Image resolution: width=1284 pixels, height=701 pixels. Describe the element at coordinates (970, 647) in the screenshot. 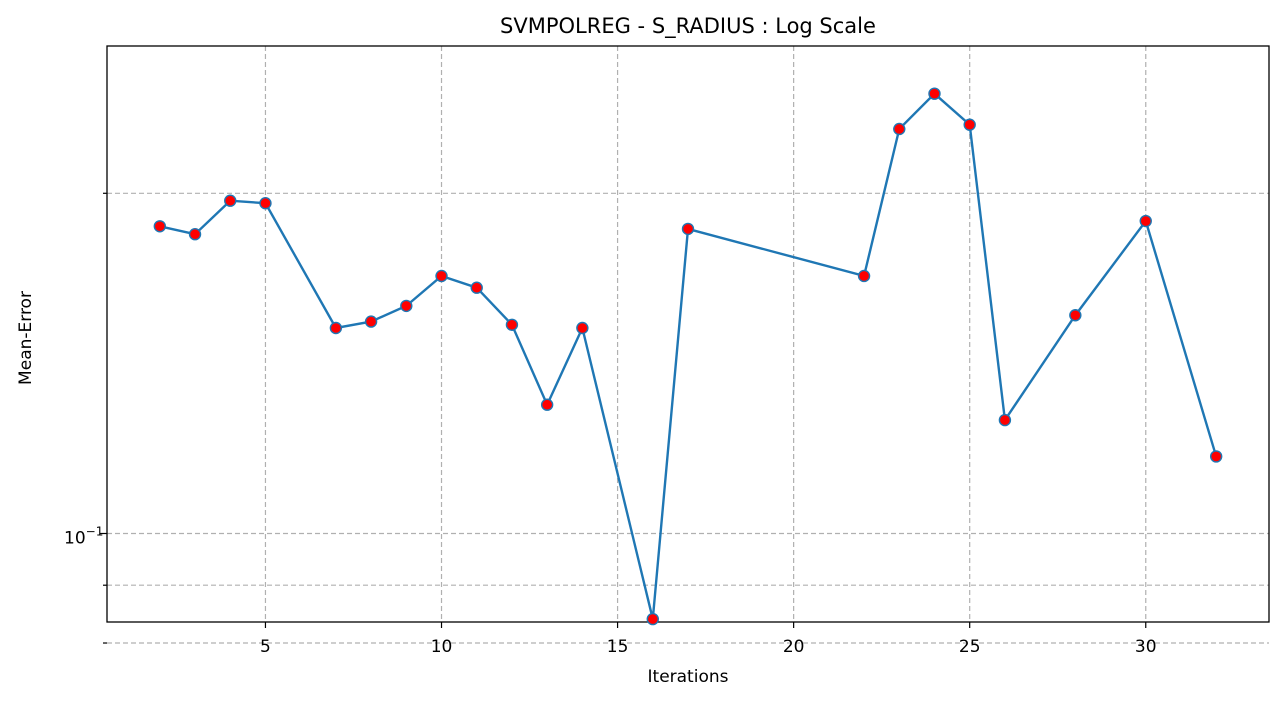

I see `x-tick-label: 25` at that location.